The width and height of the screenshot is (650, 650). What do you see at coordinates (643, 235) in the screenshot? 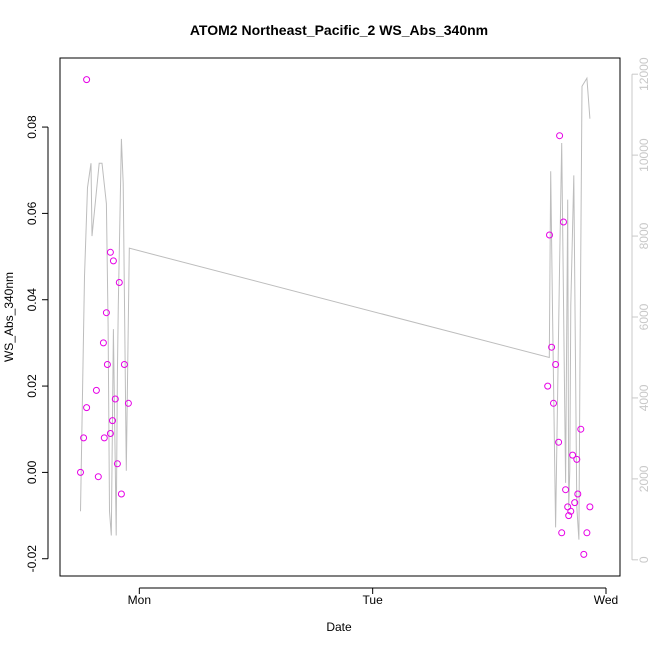
I see `right-tick-label: 8000` at bounding box center [643, 235].